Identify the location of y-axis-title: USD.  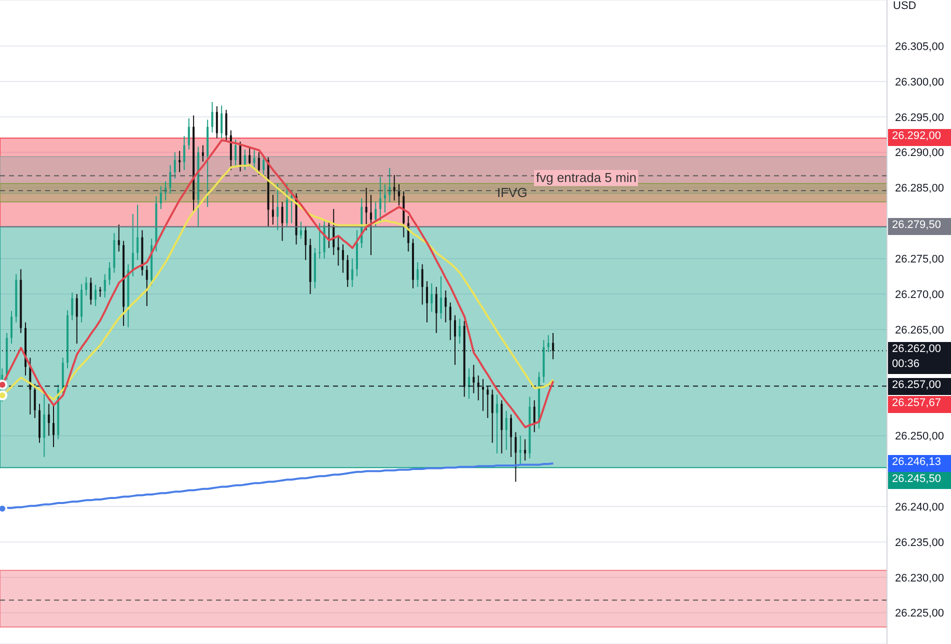
(904, 6).